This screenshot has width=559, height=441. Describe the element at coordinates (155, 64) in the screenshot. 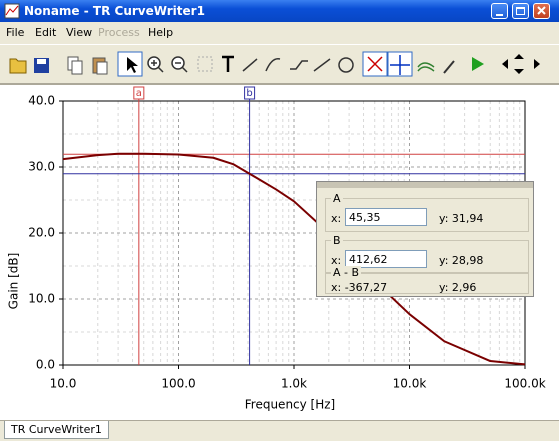

I see `zoom-in-button` at that location.